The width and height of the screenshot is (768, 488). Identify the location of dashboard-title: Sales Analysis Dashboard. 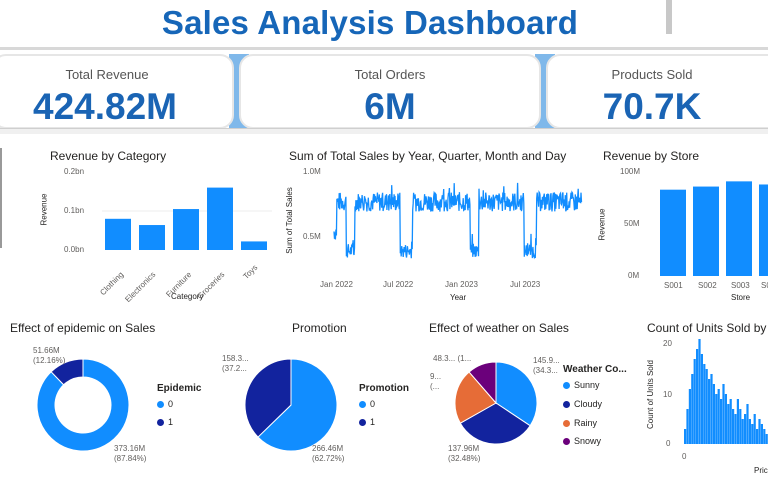
(370, 22).